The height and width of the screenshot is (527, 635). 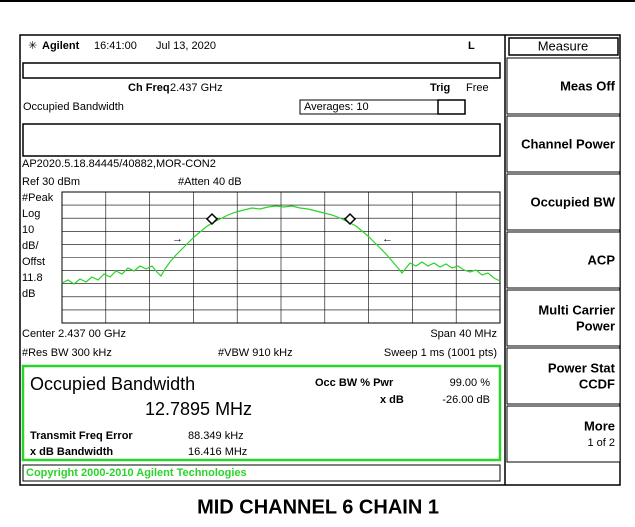 I want to click on occ-pwr-label: Occ BW % Pwr, so click(x=354, y=383).